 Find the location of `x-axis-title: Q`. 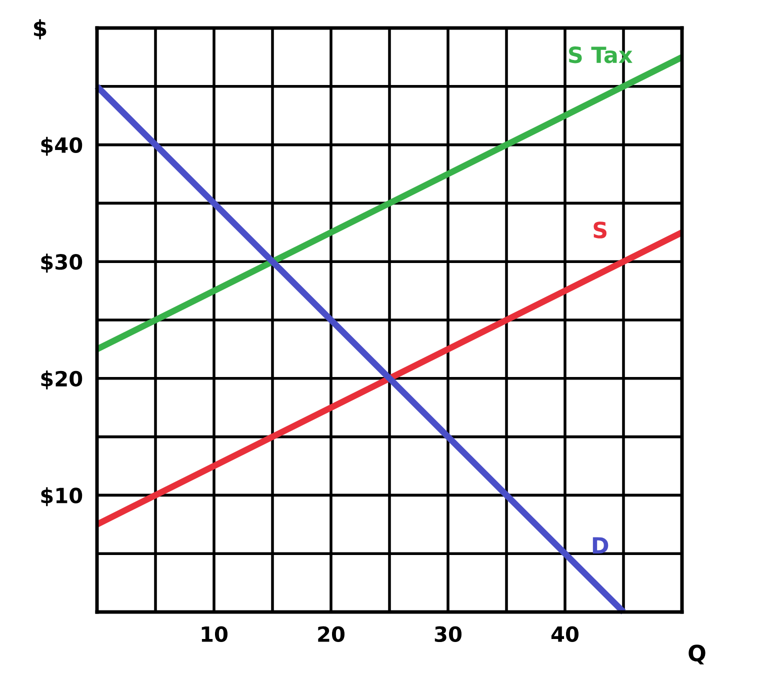

x-axis-title: Q is located at coordinates (697, 654).